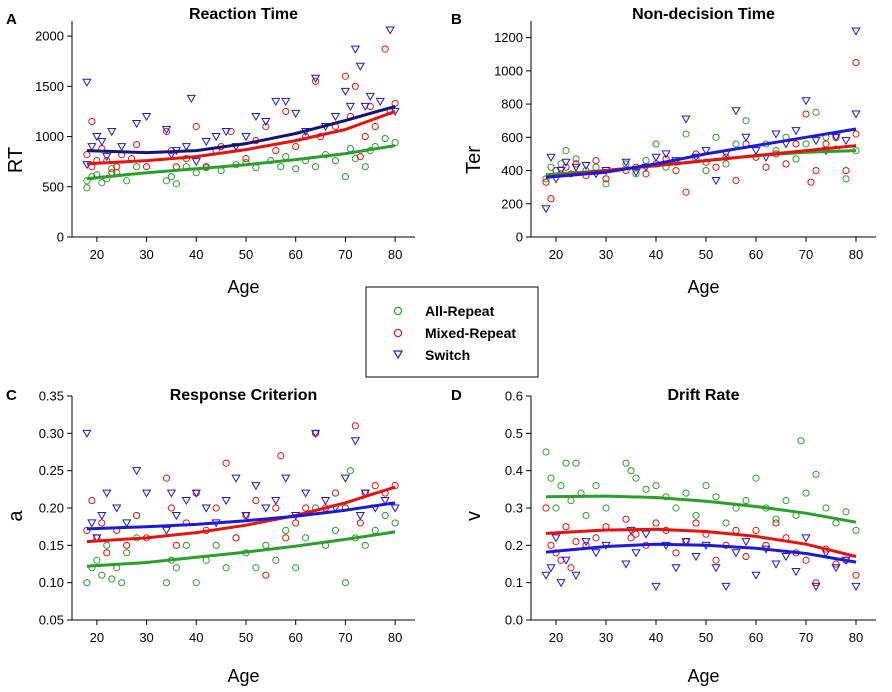 This screenshot has width=892, height=692. I want to click on y-tick-label: 0.25, so click(51, 470).